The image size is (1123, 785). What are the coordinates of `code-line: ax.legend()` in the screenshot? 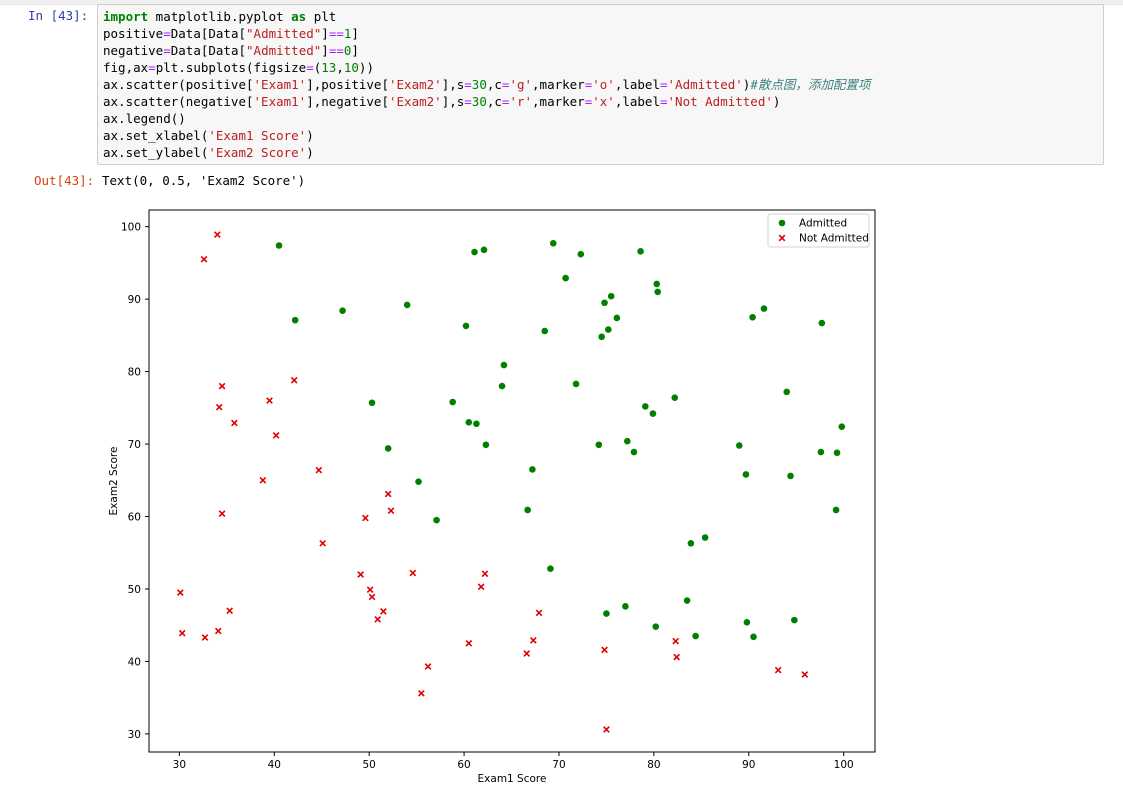 It's located at (486, 118).